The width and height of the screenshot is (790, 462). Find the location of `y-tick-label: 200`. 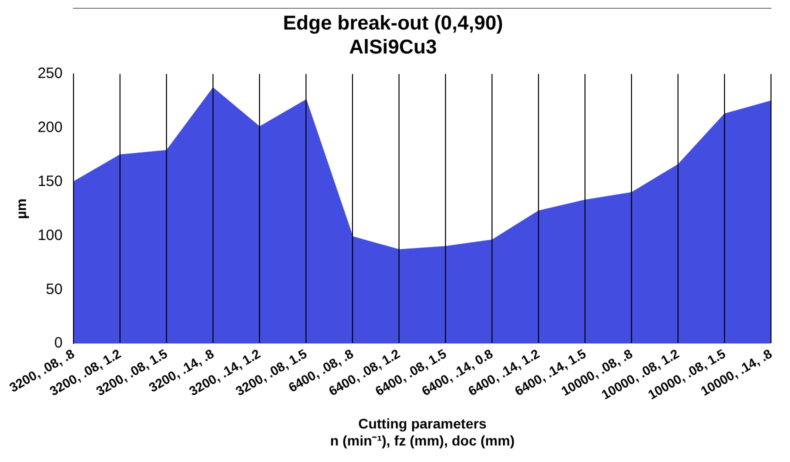

y-tick-label: 200 is located at coordinates (50, 127).